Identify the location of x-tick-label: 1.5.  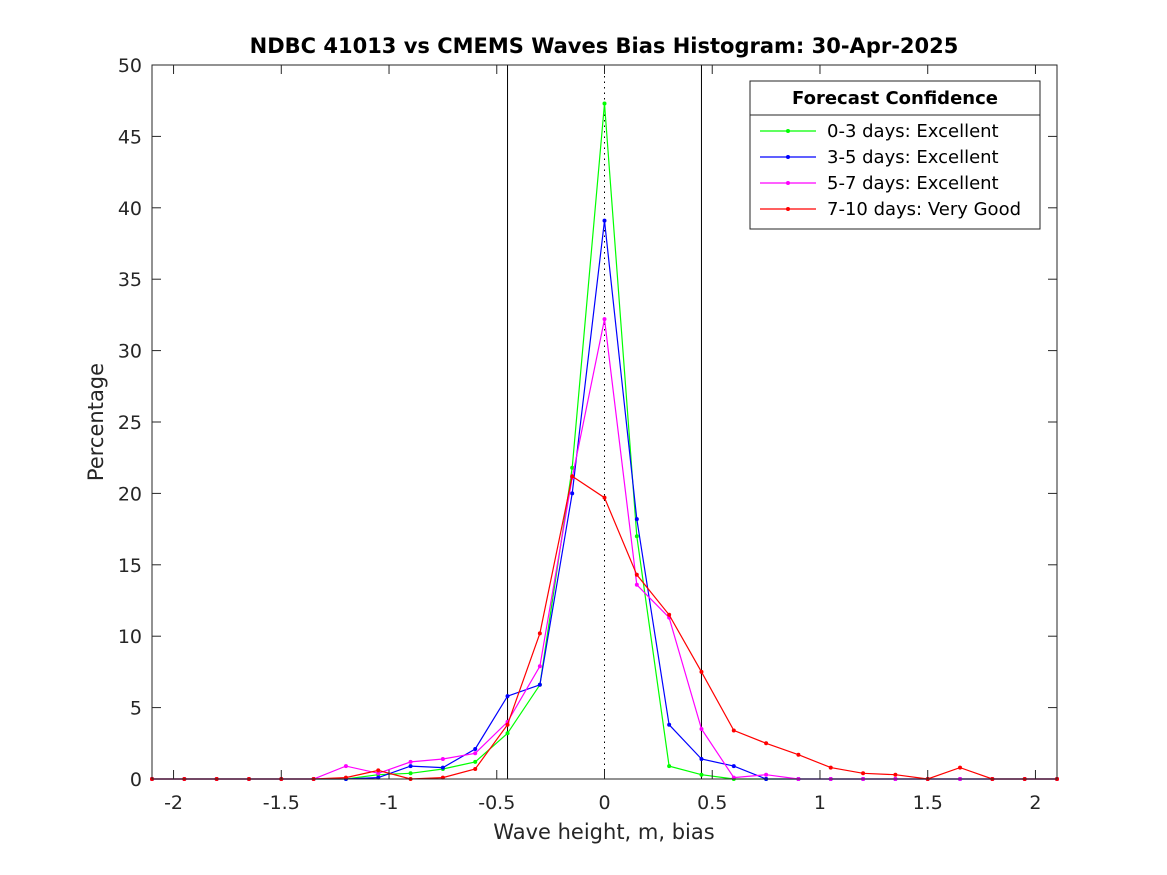
(928, 803).